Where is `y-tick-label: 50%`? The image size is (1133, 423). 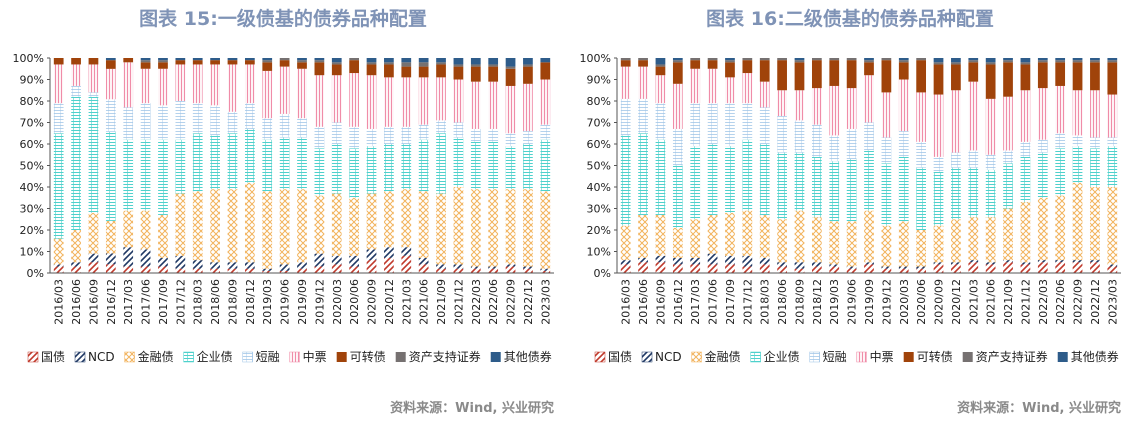
y-tick-label: 50% is located at coordinates (599, 166).